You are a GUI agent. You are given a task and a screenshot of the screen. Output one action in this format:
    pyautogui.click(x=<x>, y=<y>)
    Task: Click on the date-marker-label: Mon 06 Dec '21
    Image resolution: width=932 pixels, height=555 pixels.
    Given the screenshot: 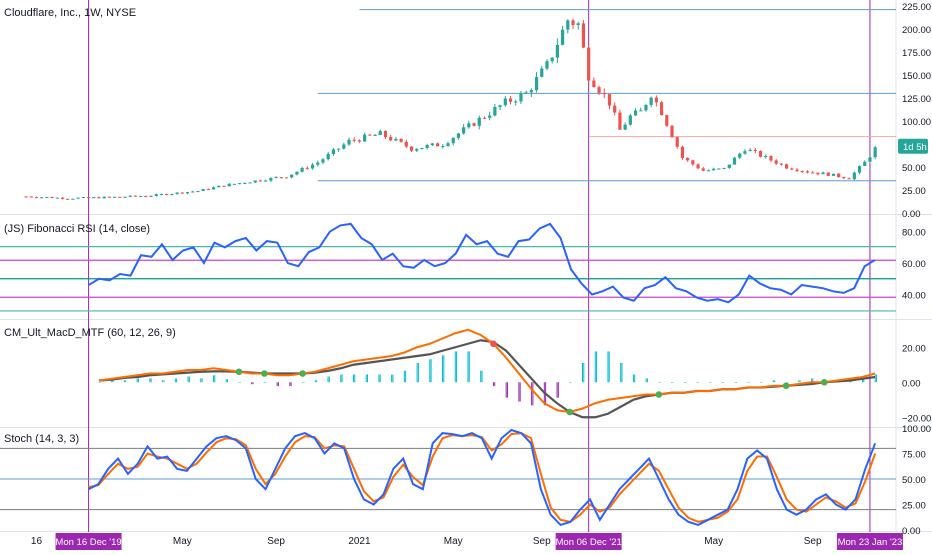 What is the action you would take?
    pyautogui.click(x=589, y=542)
    